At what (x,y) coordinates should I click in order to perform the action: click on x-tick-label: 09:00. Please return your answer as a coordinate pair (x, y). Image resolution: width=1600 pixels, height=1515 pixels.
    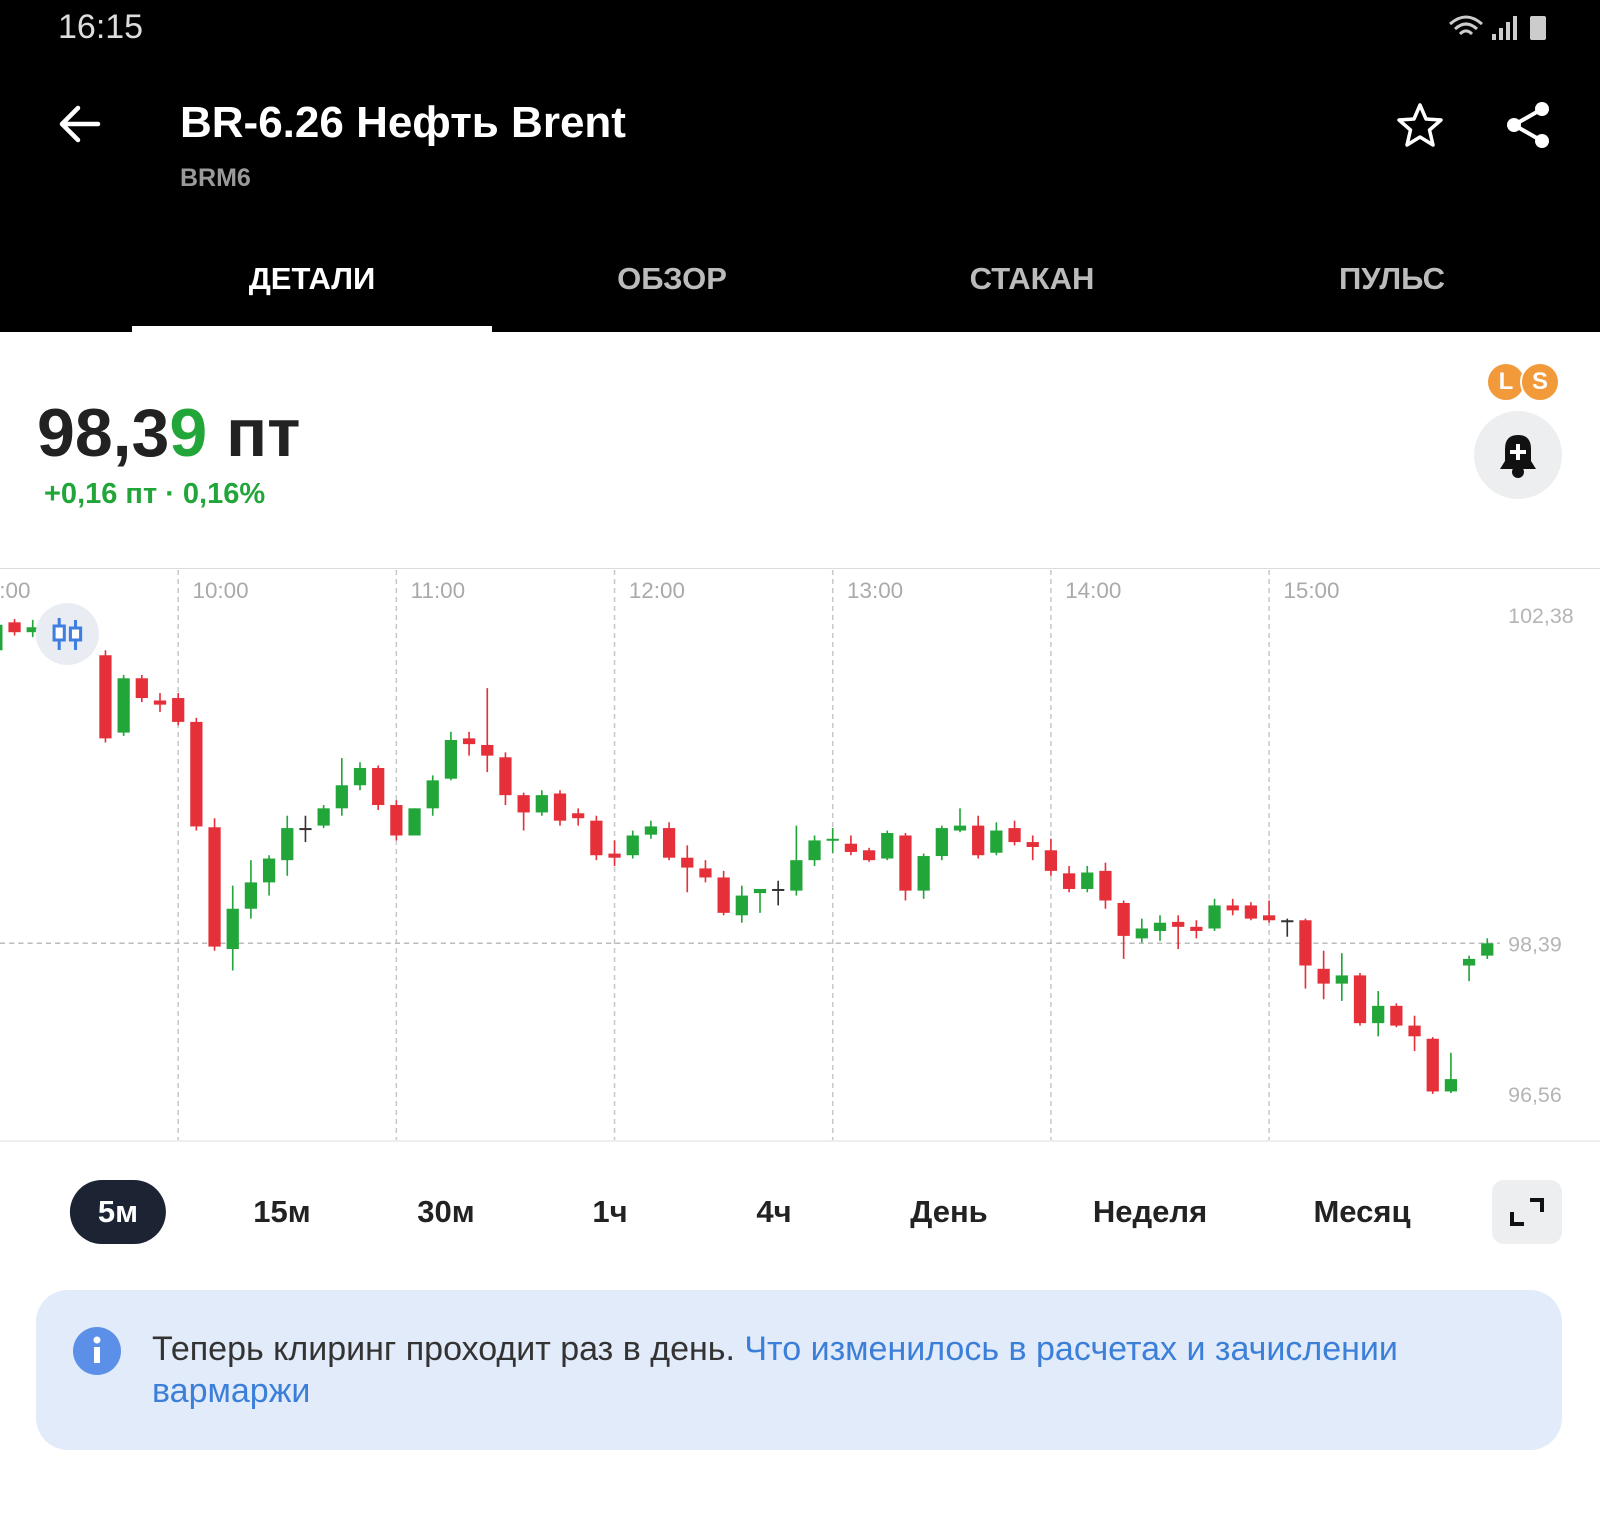
    Looking at the image, I should click on (15, 590).